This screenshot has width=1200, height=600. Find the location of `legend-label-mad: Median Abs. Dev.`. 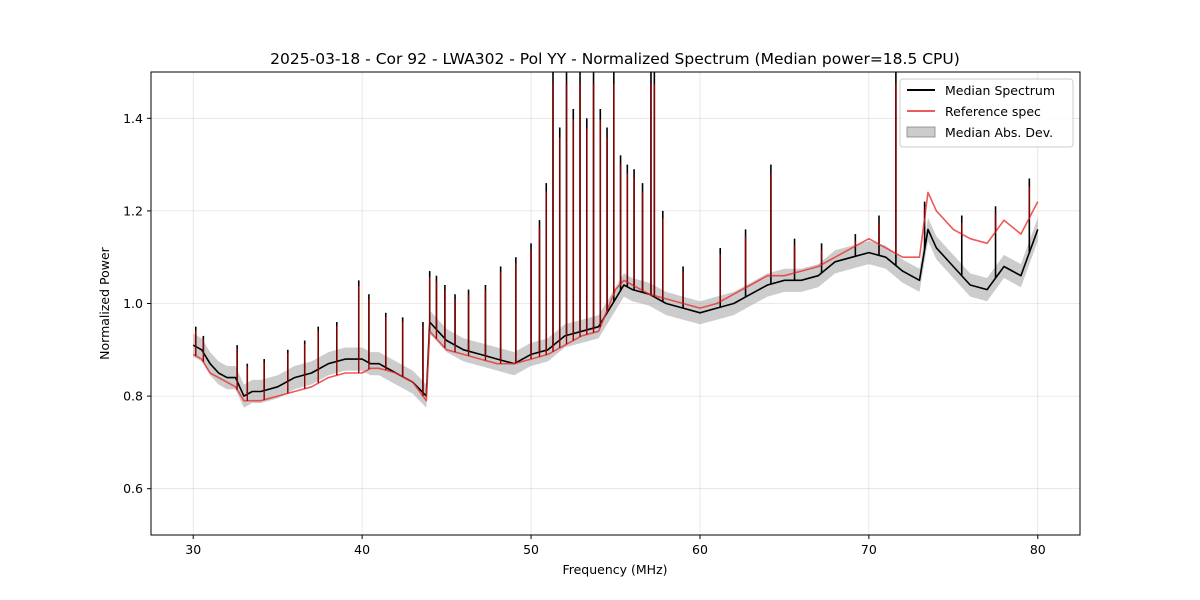

legend-label-mad: Median Abs. Dev. is located at coordinates (999, 132).